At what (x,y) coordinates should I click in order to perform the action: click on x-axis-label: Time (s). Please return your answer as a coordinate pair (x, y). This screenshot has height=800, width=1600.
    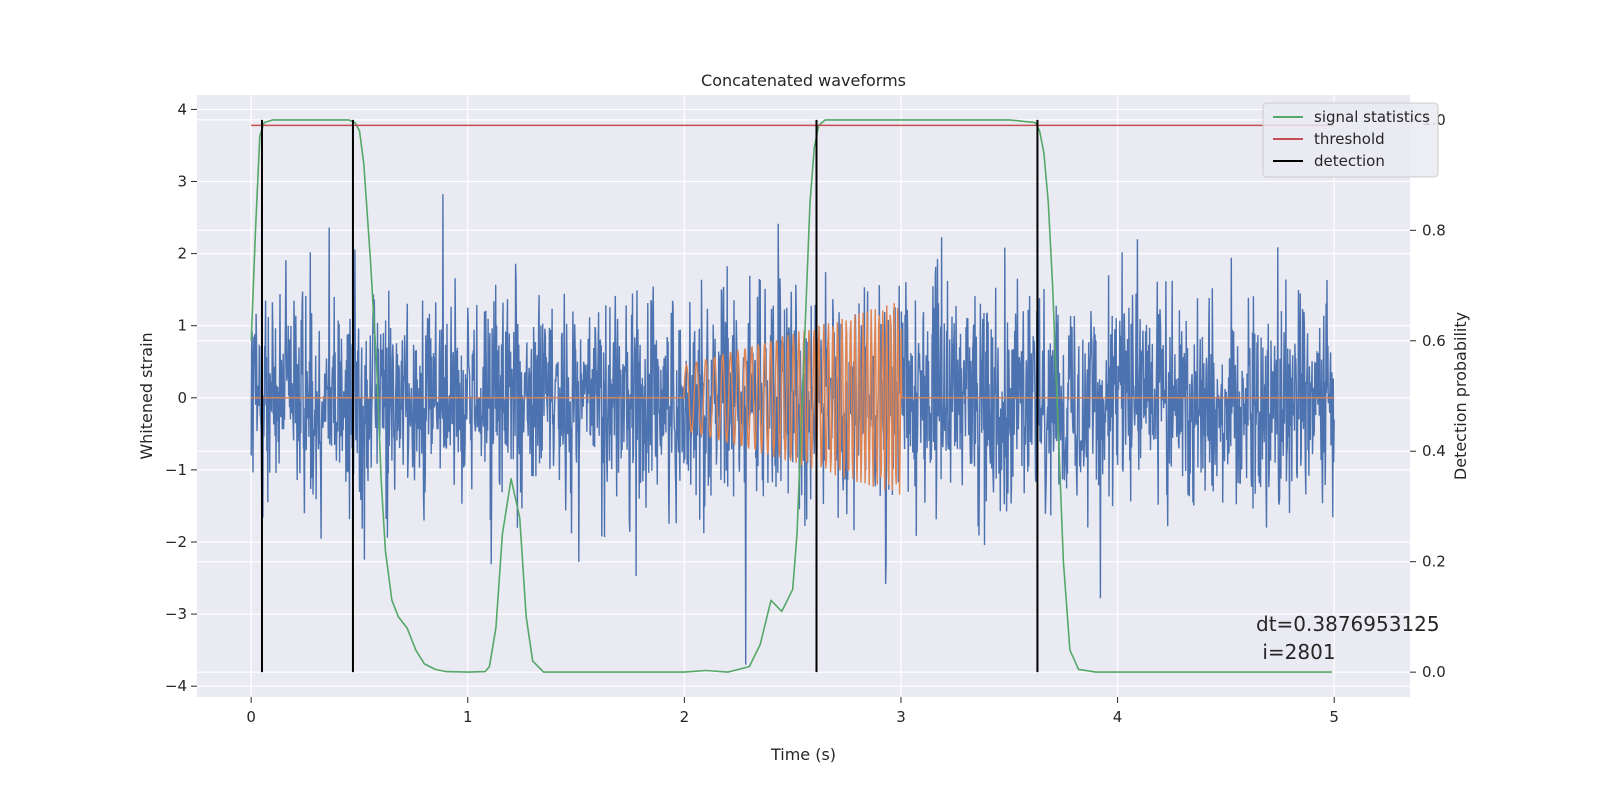
    Looking at the image, I should click on (803, 754).